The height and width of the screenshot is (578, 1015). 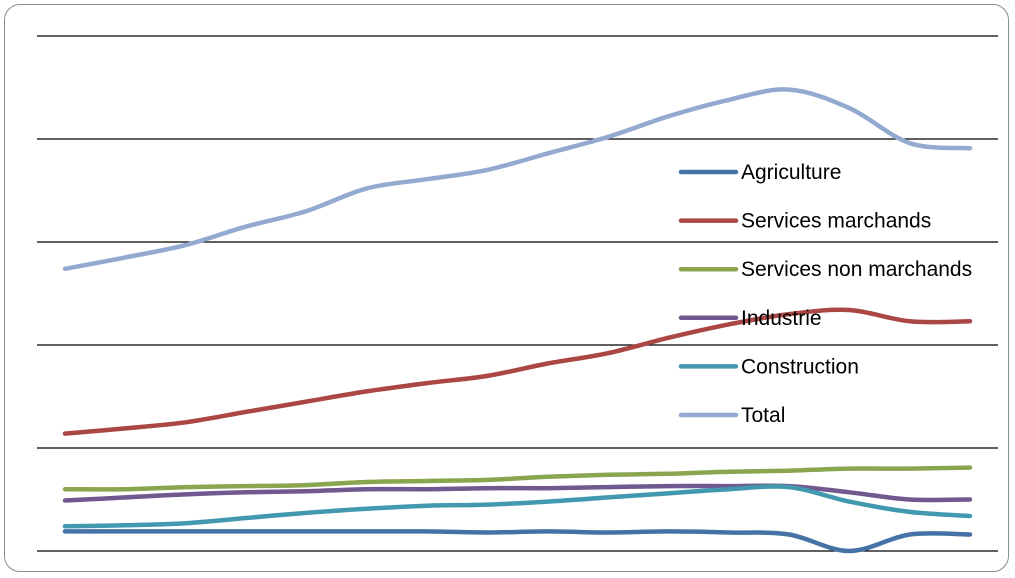 I want to click on legend-item-agriculture: Agriculture, so click(x=759, y=172).